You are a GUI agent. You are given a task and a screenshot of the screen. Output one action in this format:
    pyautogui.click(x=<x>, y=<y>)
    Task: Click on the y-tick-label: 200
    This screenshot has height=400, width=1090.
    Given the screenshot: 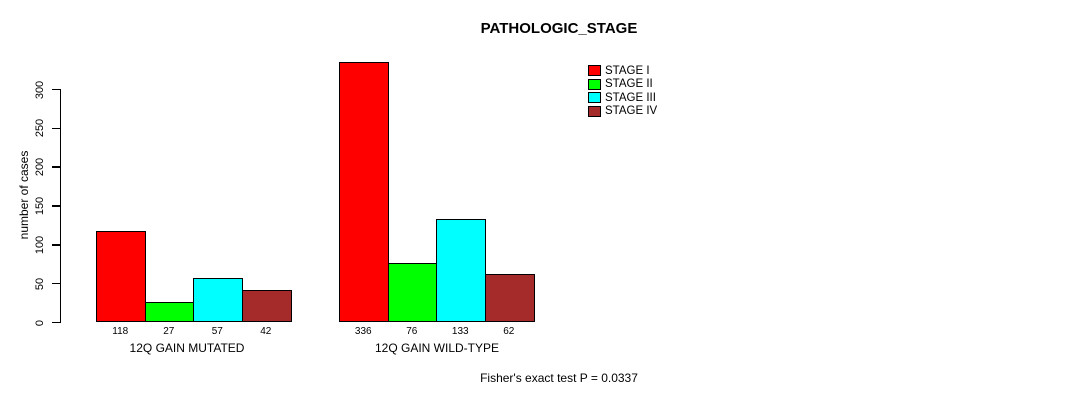 What is the action you would take?
    pyautogui.click(x=40, y=167)
    